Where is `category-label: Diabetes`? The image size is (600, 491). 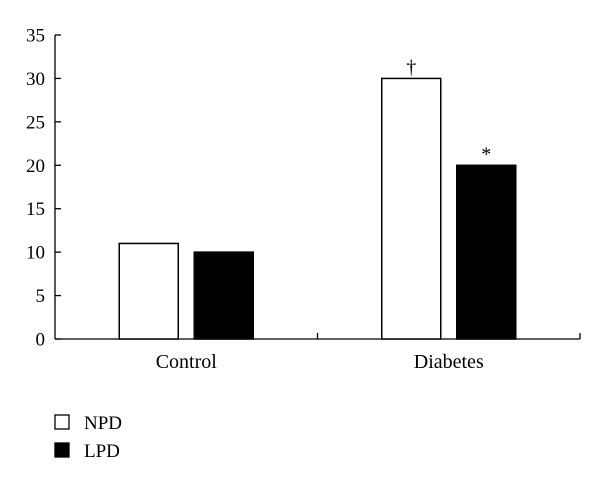
category-label: Diabetes is located at coordinates (449, 362).